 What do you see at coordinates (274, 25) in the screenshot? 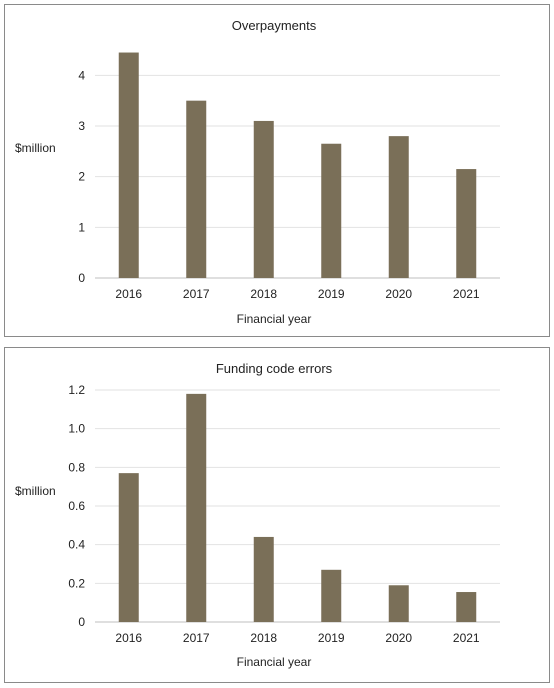
I see `chart-title: Overpayments` at bounding box center [274, 25].